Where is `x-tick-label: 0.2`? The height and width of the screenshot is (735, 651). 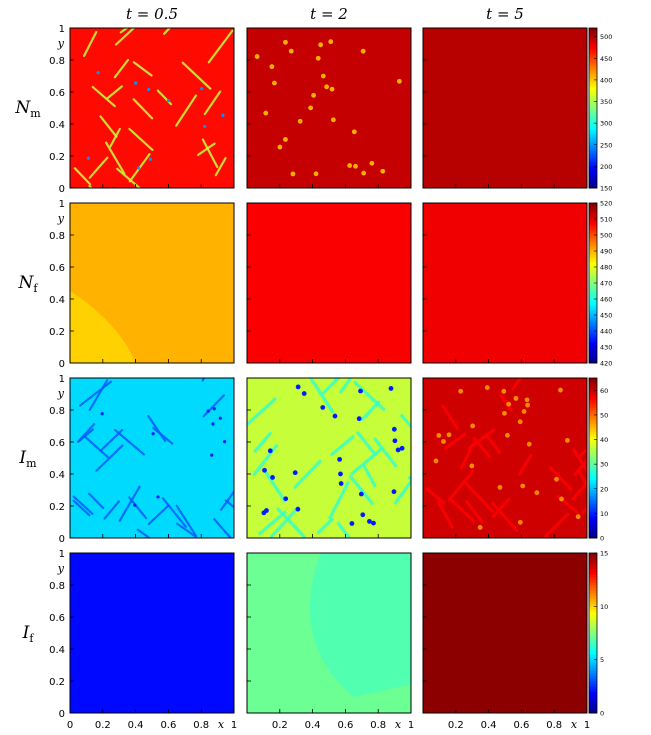 x-tick-label: 0.2 is located at coordinates (103, 725).